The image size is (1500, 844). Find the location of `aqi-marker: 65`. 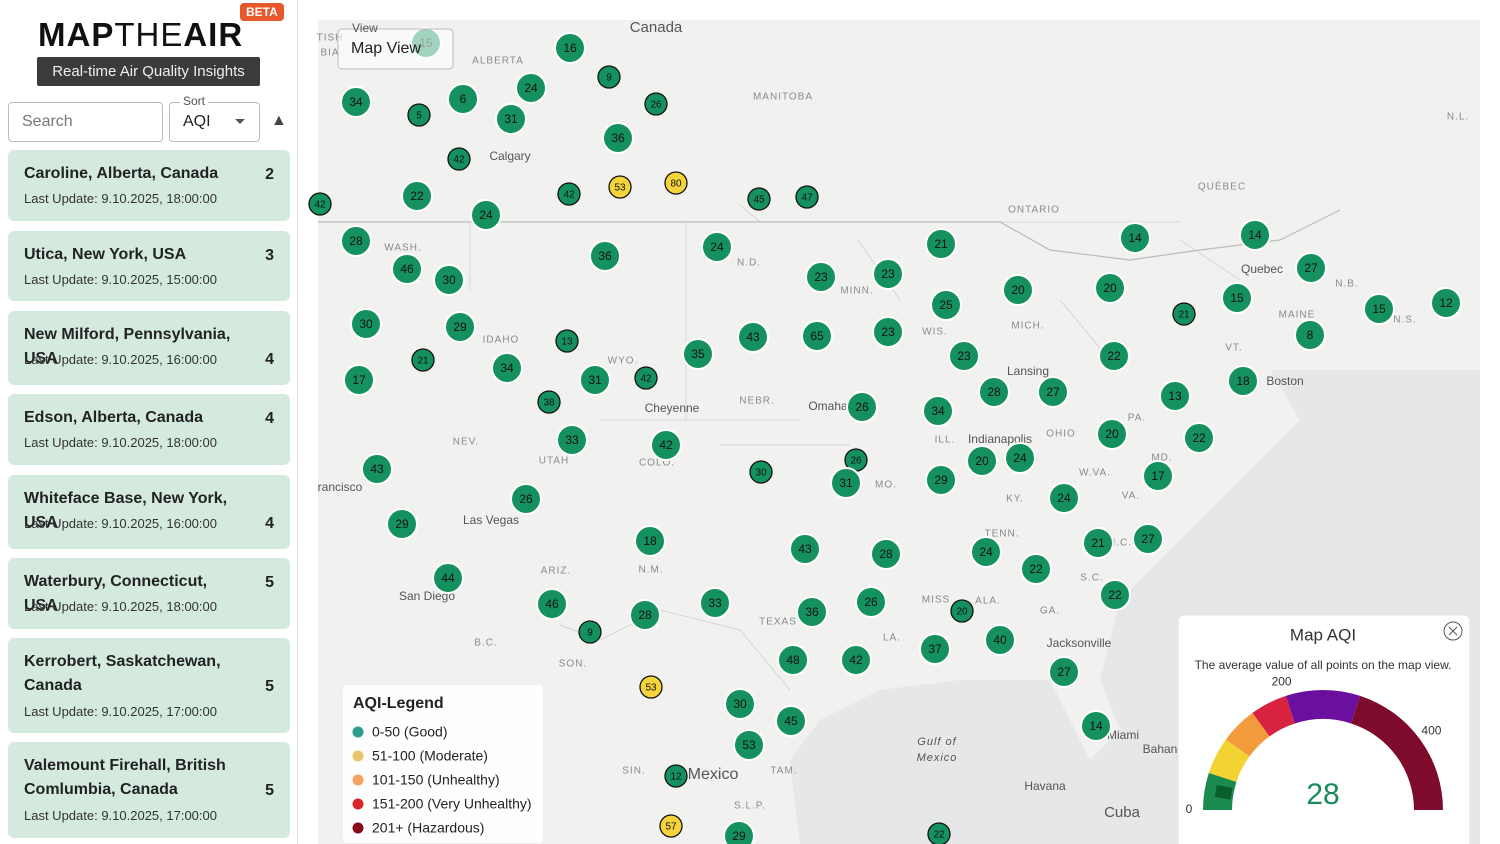

aqi-marker: 65 is located at coordinates (817, 336).